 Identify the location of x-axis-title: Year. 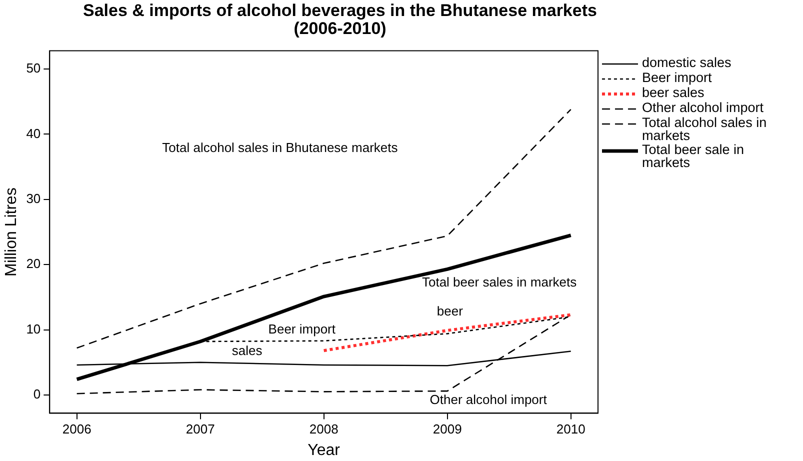
(324, 450).